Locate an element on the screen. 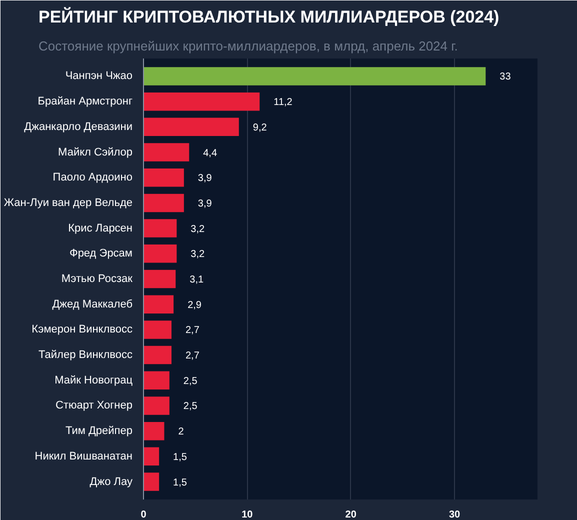 The height and width of the screenshot is (520, 577). data-label: 2 is located at coordinates (181, 432).